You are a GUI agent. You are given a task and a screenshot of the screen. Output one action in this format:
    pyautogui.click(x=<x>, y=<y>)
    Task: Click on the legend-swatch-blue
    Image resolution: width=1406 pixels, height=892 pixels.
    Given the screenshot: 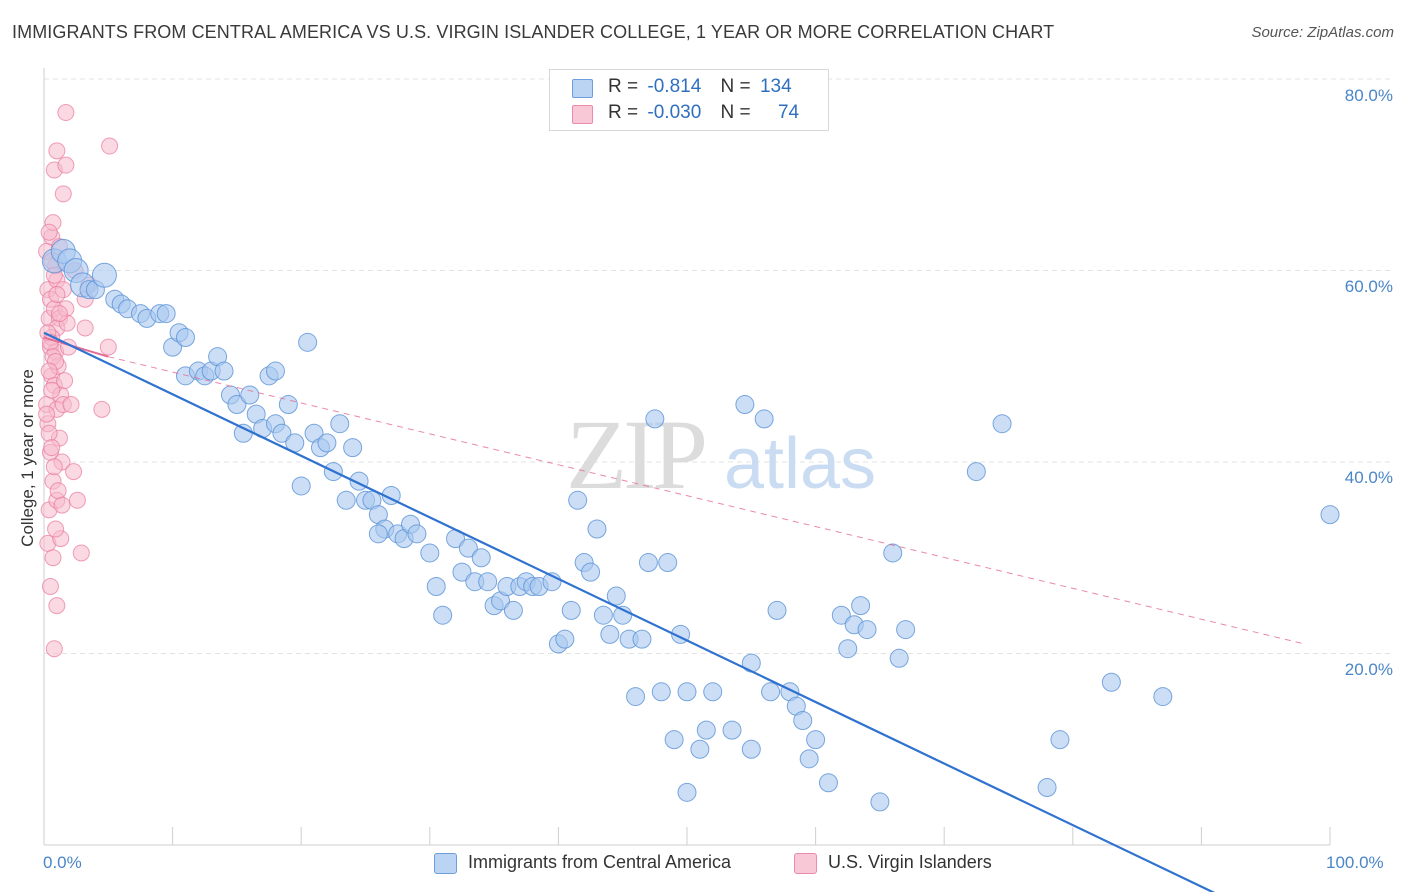 What is the action you would take?
    pyautogui.click(x=445, y=863)
    